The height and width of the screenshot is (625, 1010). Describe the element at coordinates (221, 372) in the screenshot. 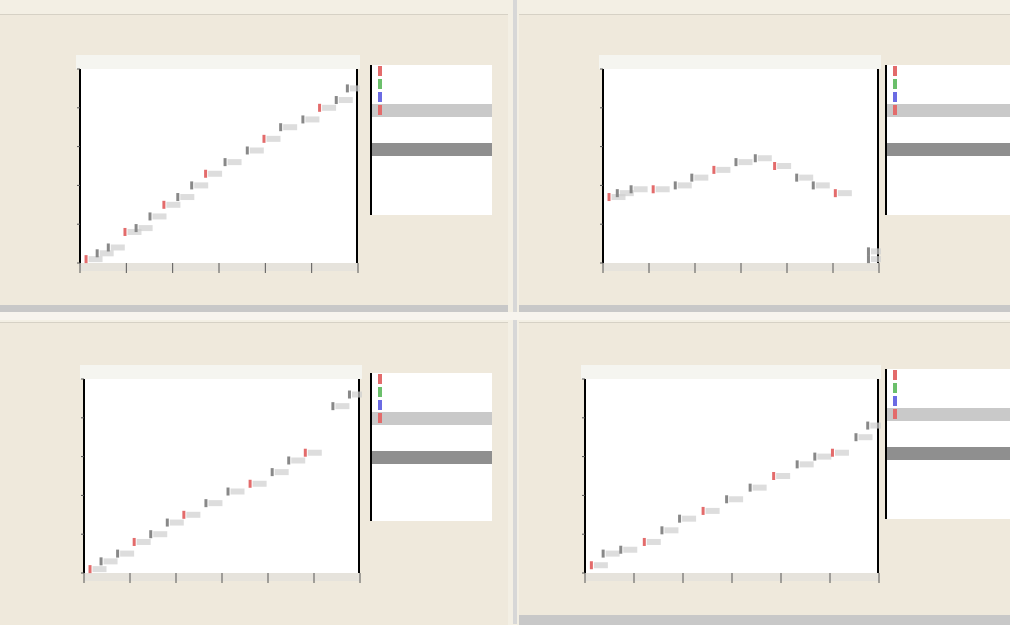

I see `plot-header-strip` at that location.